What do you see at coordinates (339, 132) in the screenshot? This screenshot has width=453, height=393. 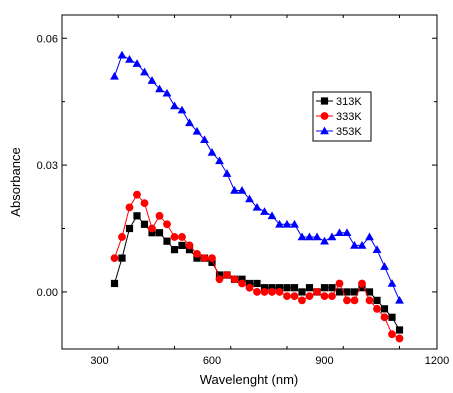 I see `legend-item: 353K` at bounding box center [339, 132].